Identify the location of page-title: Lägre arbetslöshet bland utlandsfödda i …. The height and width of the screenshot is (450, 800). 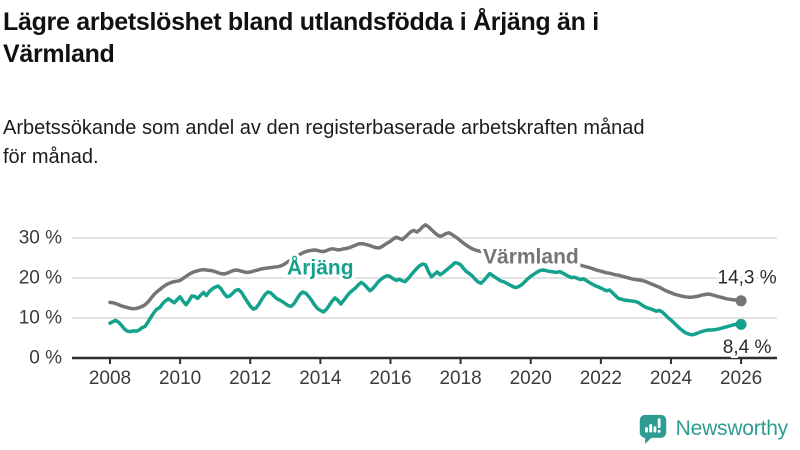
(399, 38).